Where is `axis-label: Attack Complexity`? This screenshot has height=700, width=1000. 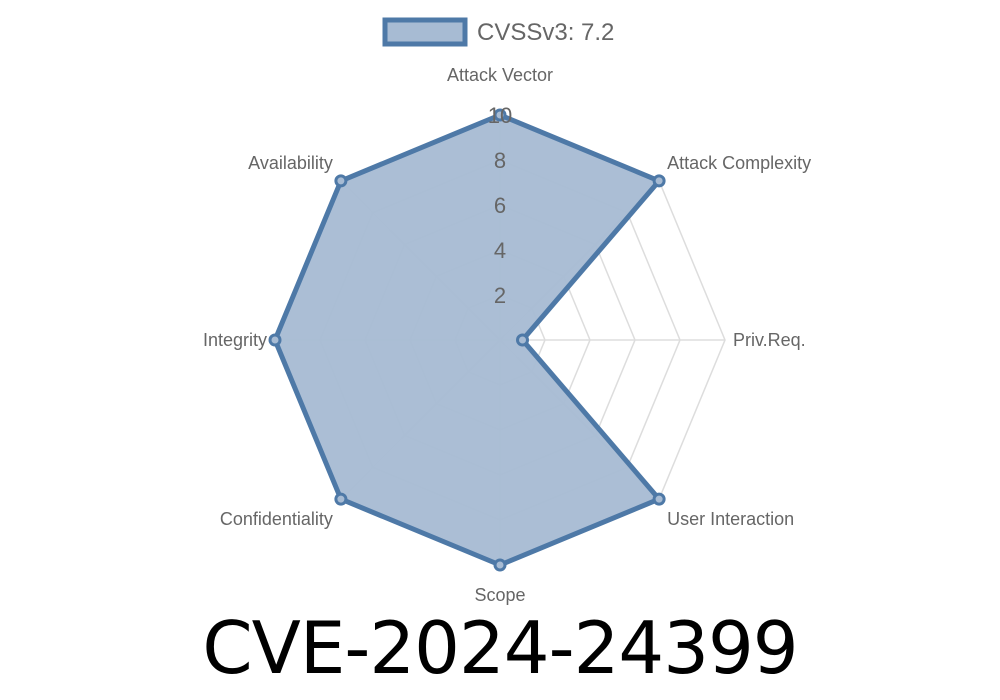 axis-label: Attack Complexity is located at coordinates (739, 163).